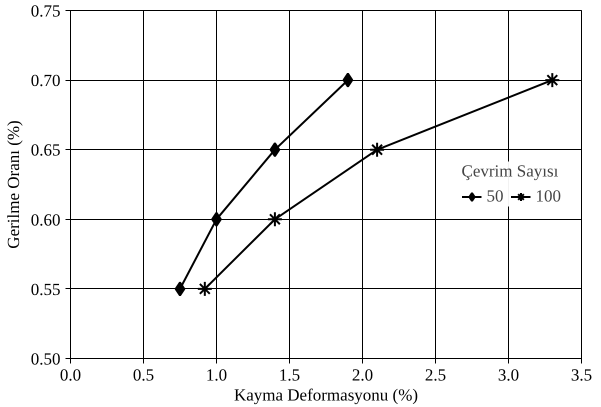  What do you see at coordinates (581, 375) in the screenshot?
I see `x-tick-label: 3.5` at bounding box center [581, 375].